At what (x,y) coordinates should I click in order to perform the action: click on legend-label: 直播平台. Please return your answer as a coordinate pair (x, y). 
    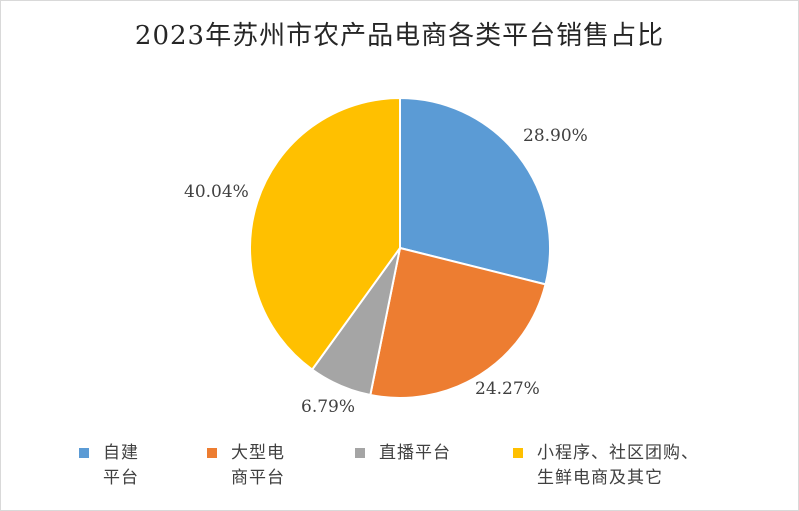
    Looking at the image, I should click on (415, 453).